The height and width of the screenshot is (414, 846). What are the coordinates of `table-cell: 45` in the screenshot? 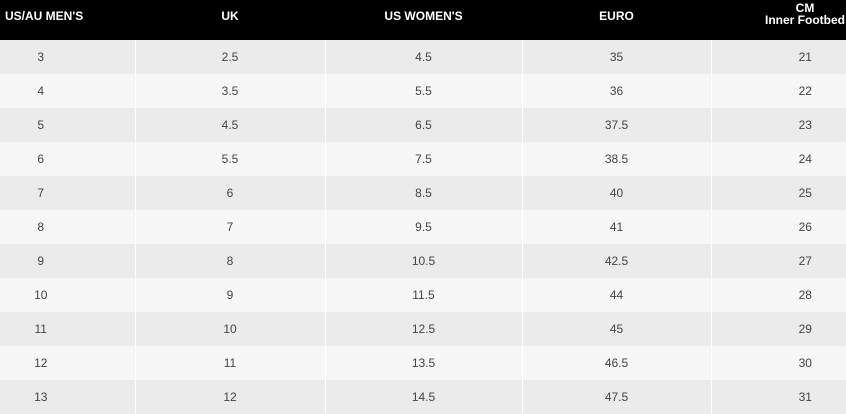 It's located at (616, 329).